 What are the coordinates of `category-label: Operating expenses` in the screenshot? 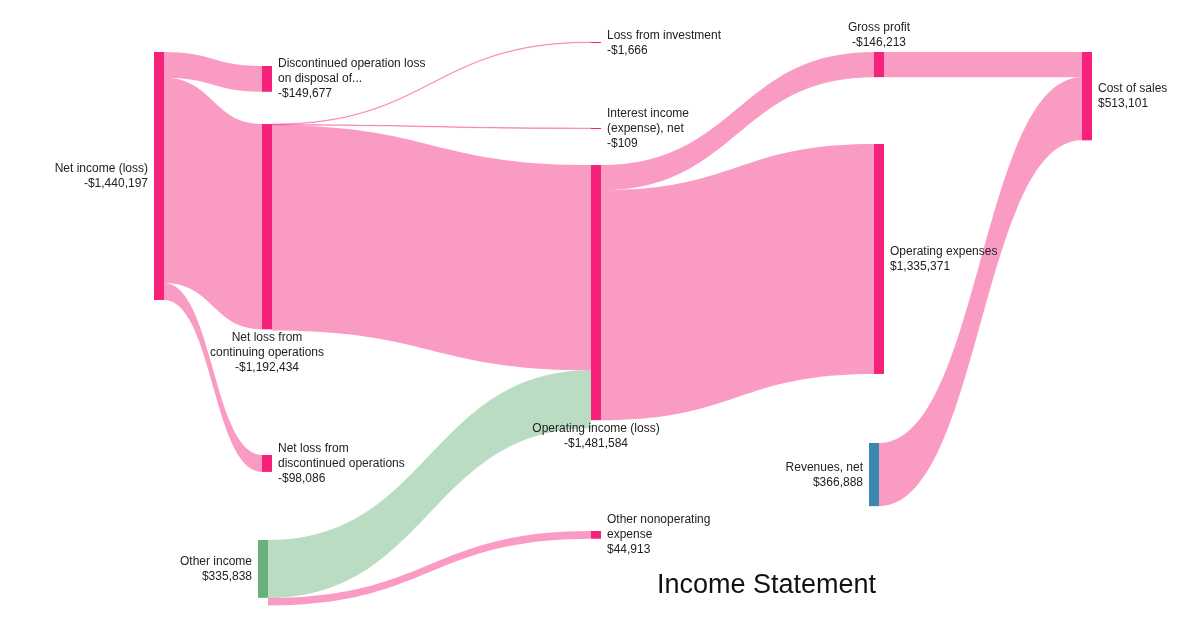 It's located at (944, 250).